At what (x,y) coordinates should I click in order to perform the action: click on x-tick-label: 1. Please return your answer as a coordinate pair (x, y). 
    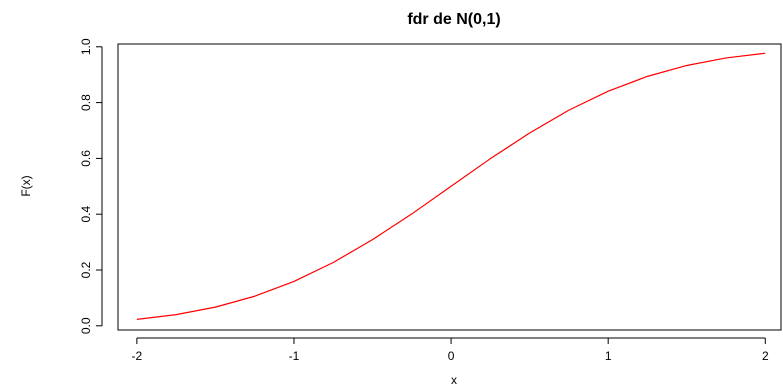
    Looking at the image, I should click on (608, 356).